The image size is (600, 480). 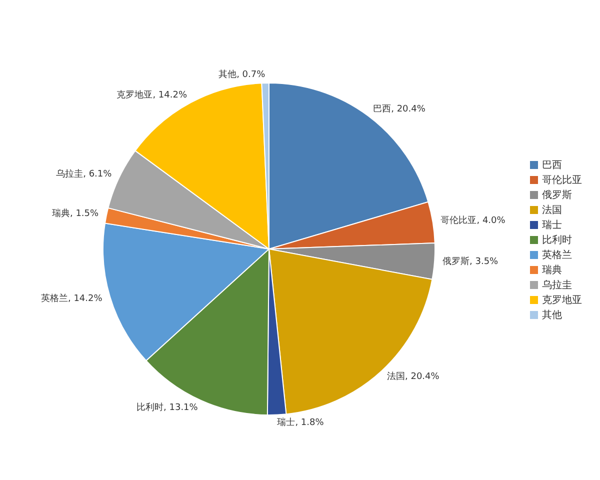 What do you see at coordinates (71, 298) in the screenshot?
I see `data-label: 英格兰, 14.2%` at bounding box center [71, 298].